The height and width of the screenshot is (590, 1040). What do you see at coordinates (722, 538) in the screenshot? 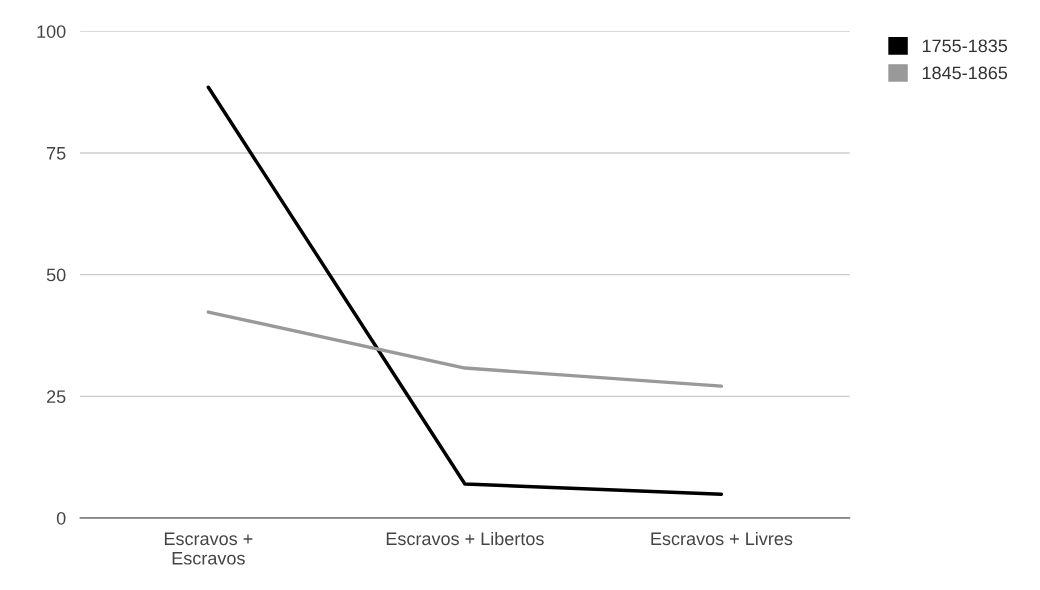
I see `x-tick-label: Escravos + Livres` at bounding box center [722, 538].